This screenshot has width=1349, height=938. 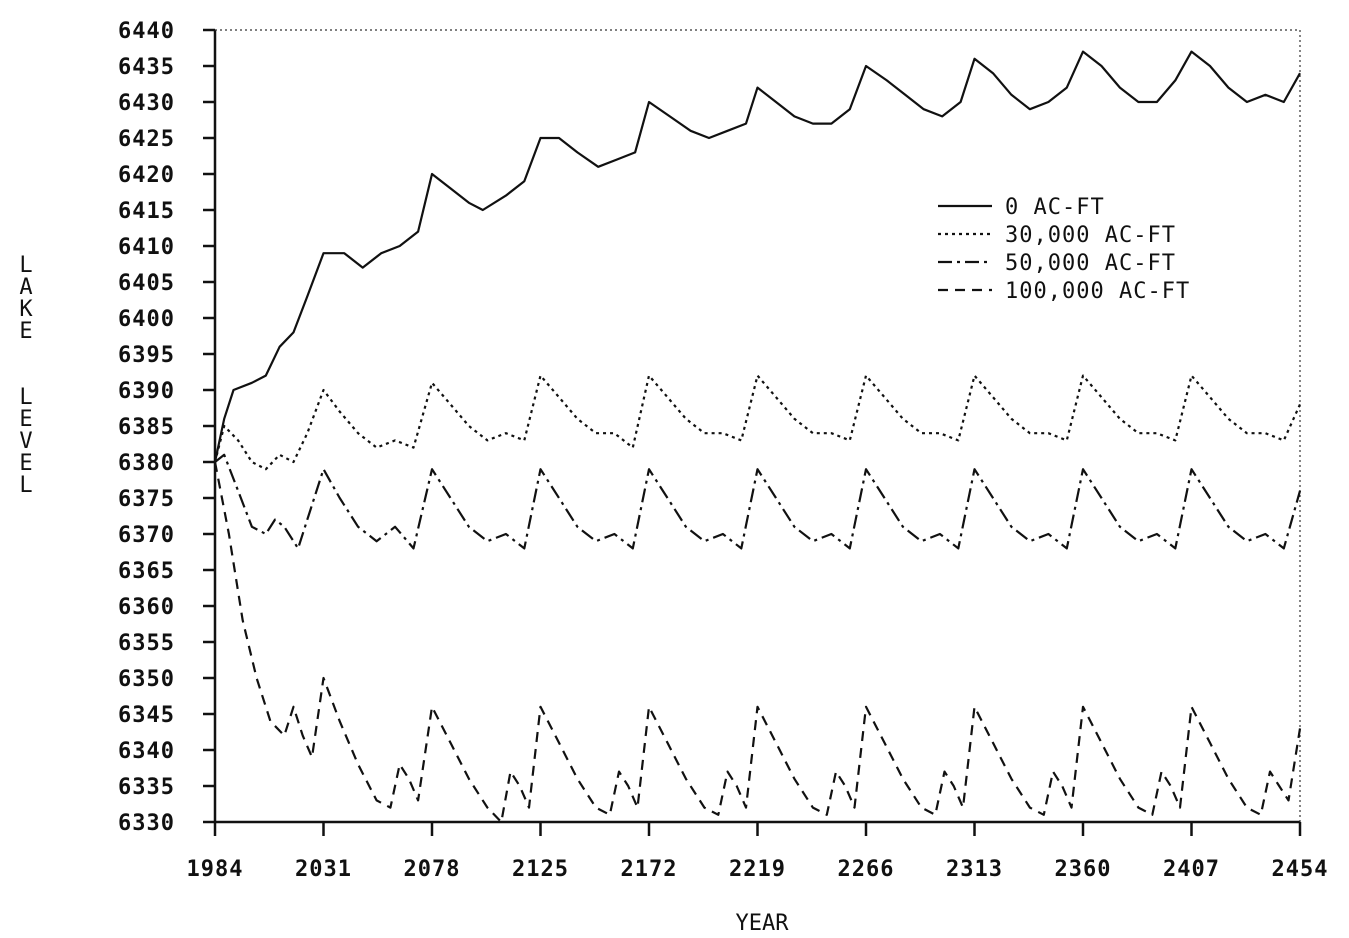 What do you see at coordinates (1055, 207) in the screenshot?
I see `legend-label: 0 AC-FT` at bounding box center [1055, 207].